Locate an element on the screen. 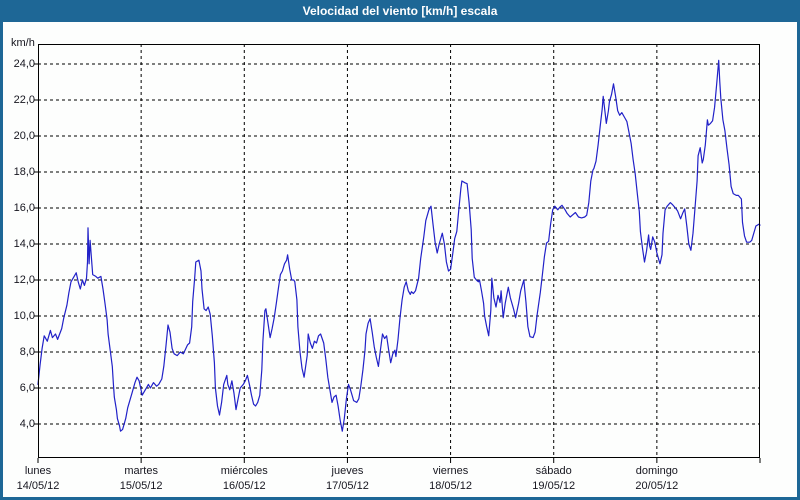  day-name: martes is located at coordinates (141, 471).